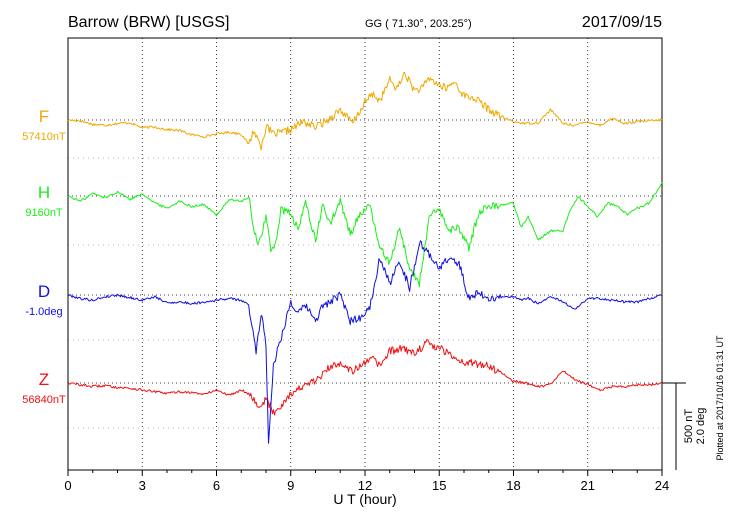  What do you see at coordinates (622, 22) in the screenshot?
I see `date-label: 2017/09/15` at bounding box center [622, 22].